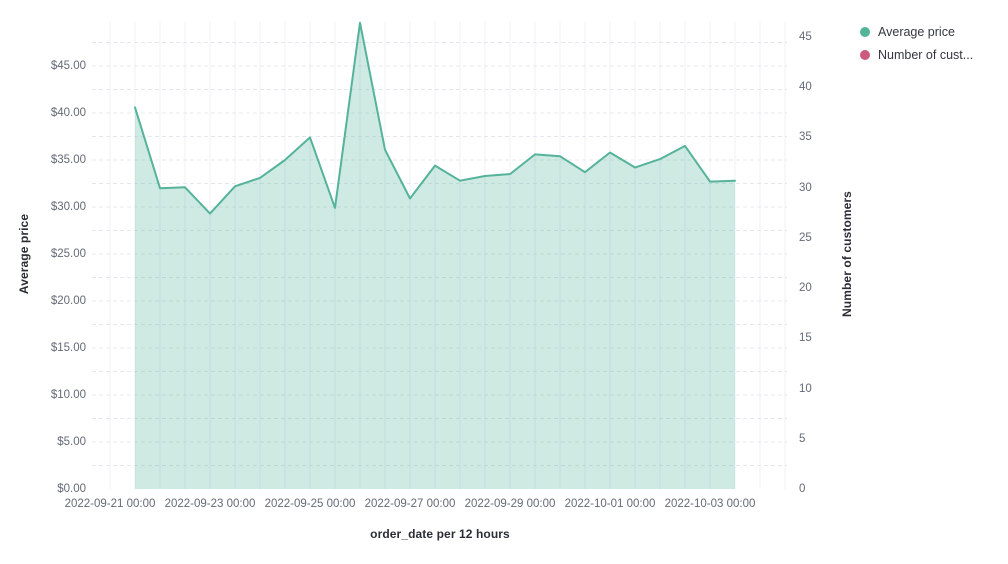 The height and width of the screenshot is (564, 1008). I want to click on y-left-tick-label: $0.00, so click(71, 489).